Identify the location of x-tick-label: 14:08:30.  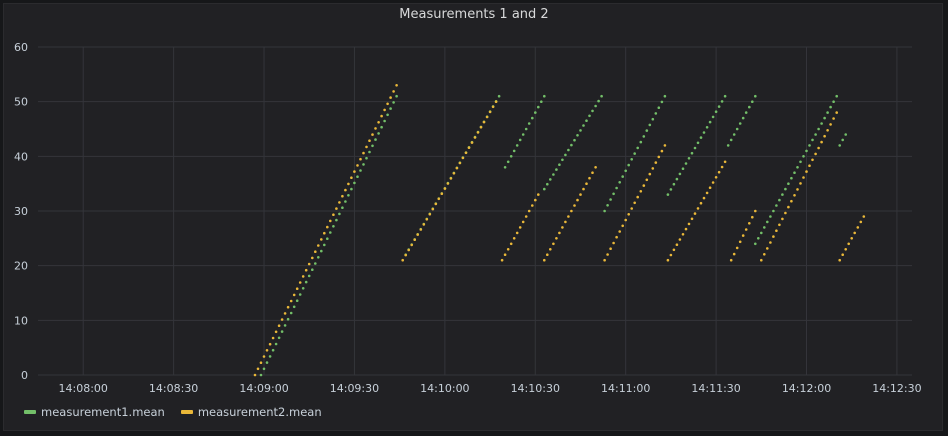
(173, 388).